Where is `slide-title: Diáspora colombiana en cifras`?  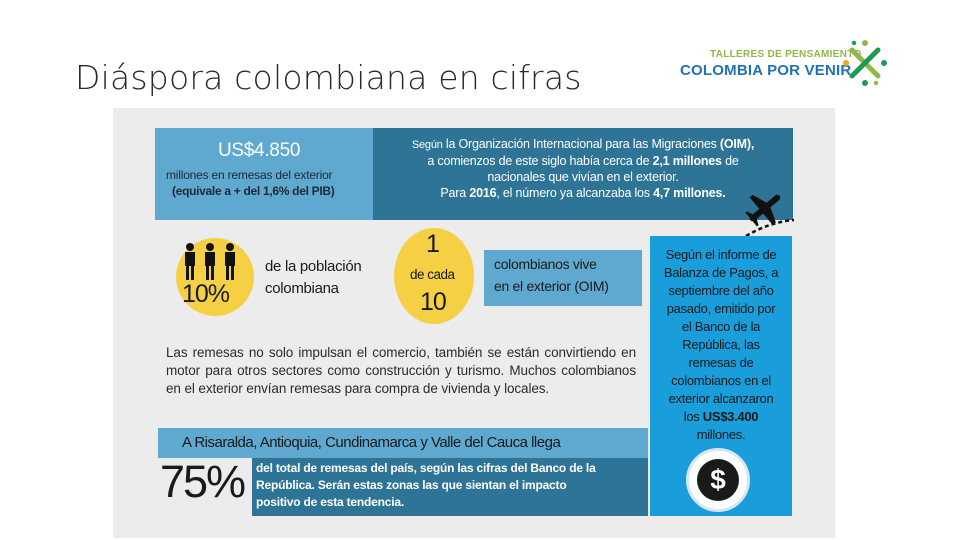
slide-title: Diáspora colombiana en cifras is located at coordinates (328, 77).